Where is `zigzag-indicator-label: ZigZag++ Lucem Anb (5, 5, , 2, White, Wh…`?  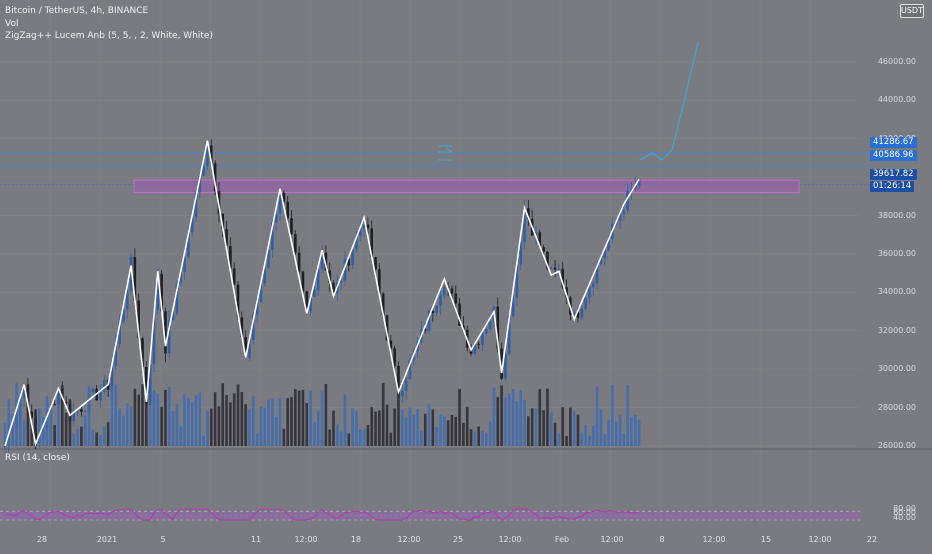
zigzag-indicator-label: ZigZag++ Lucem Anb (5, 5, , 2, White, Wh… is located at coordinates (109, 36).